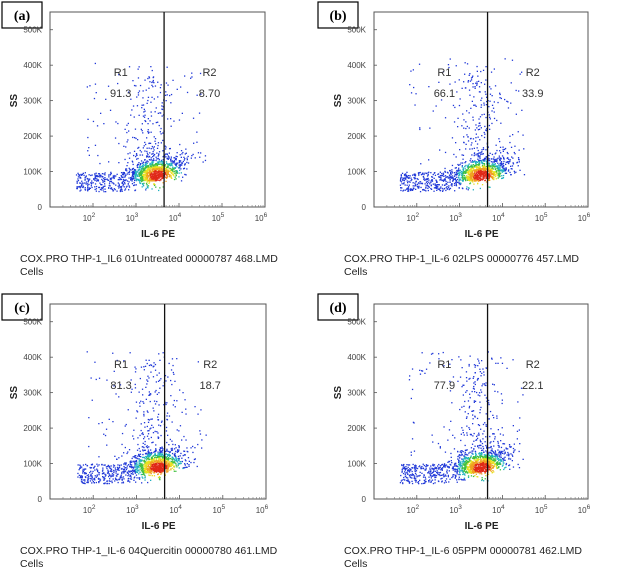 This screenshot has width=633, height=577. I want to click on region-value-r2: 33.9, so click(532, 94).